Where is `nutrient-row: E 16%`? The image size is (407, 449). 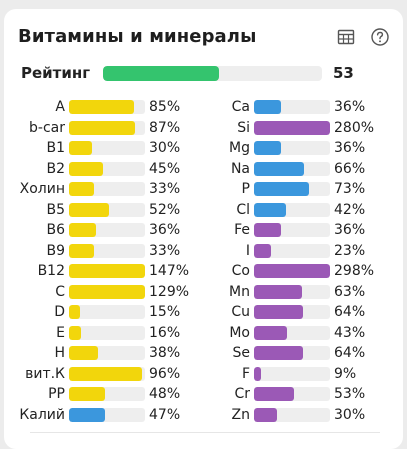 nutrient-row: E 16% is located at coordinates (100, 333).